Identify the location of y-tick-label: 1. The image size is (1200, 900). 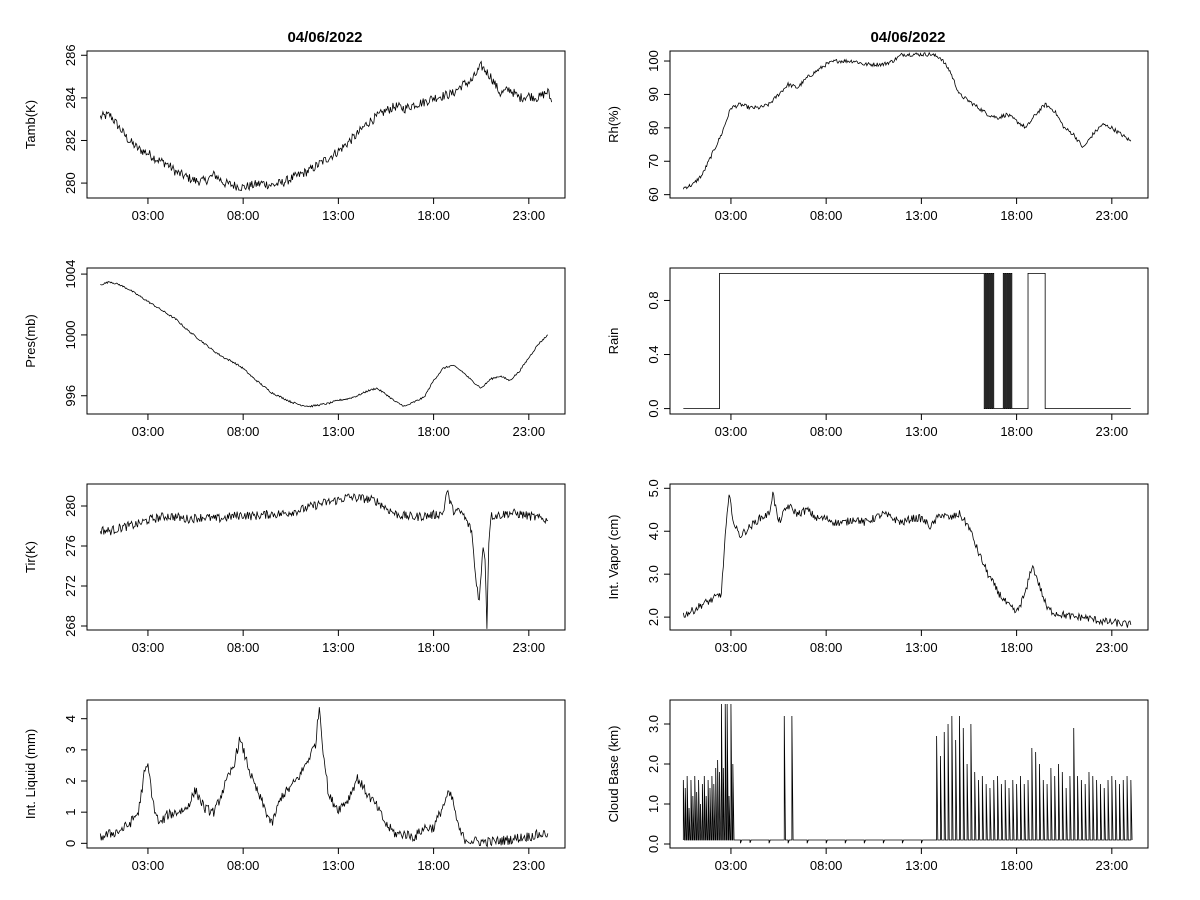
(70, 812).